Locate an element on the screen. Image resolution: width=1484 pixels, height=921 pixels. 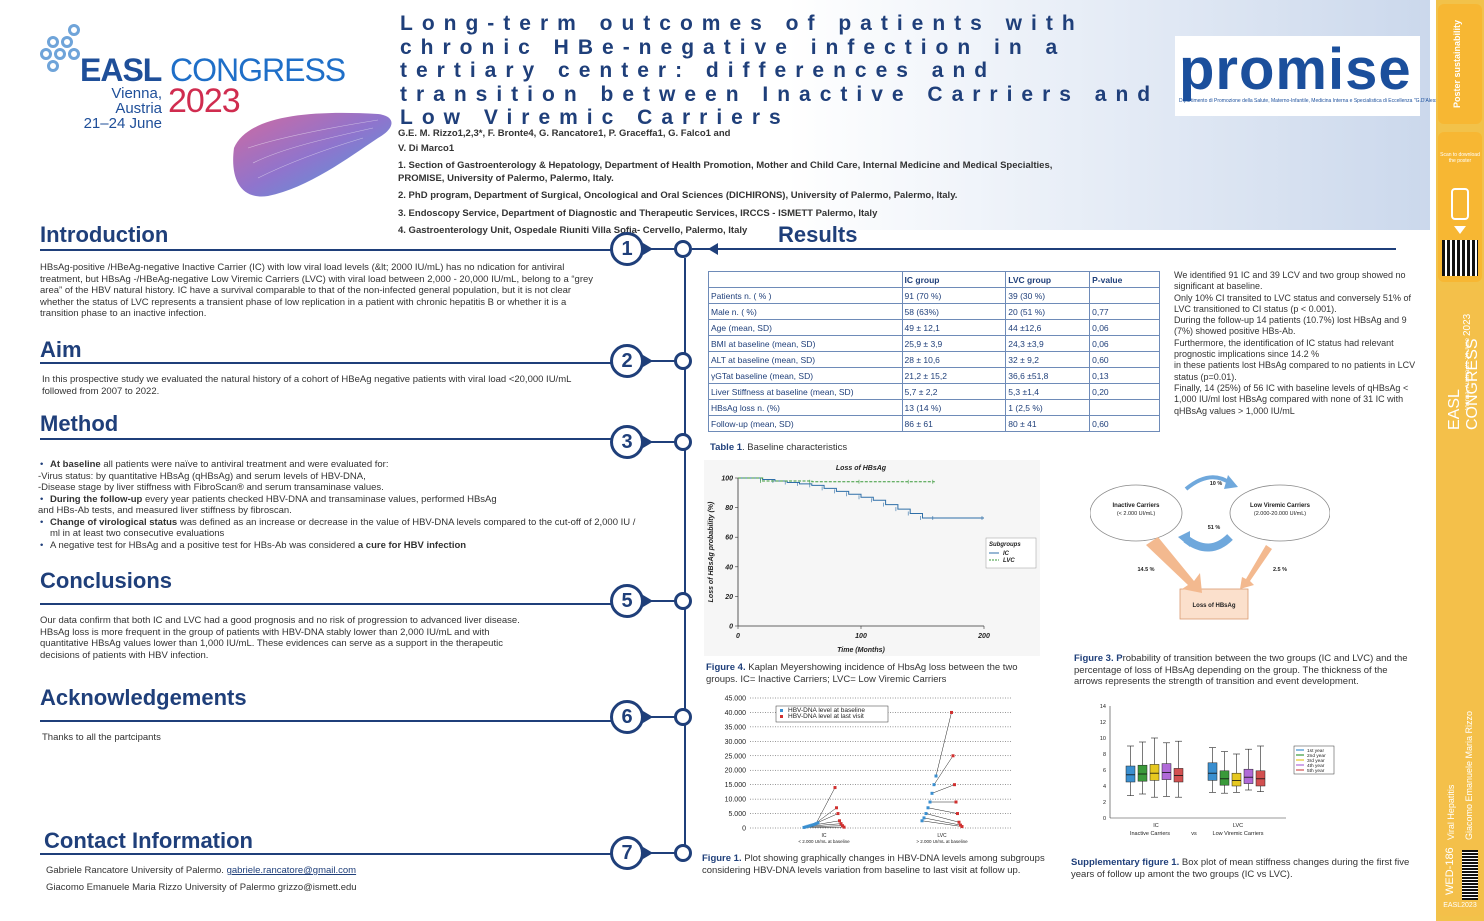
table-cell: 0,13 is located at coordinates (1124, 375).